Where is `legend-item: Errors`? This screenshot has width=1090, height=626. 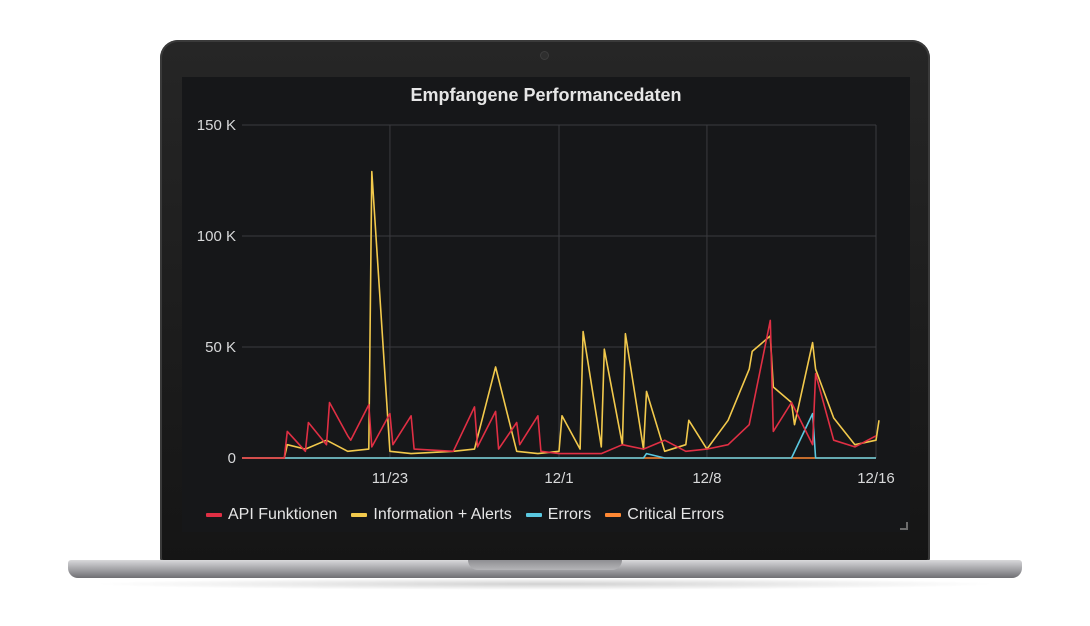
legend-item: Errors is located at coordinates (558, 515).